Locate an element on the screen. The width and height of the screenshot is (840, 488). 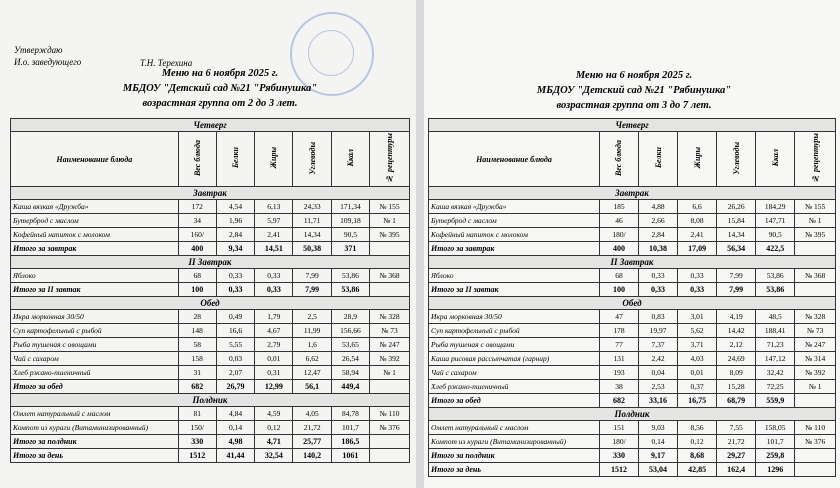
cell: 56,1 is located at coordinates (312, 387).